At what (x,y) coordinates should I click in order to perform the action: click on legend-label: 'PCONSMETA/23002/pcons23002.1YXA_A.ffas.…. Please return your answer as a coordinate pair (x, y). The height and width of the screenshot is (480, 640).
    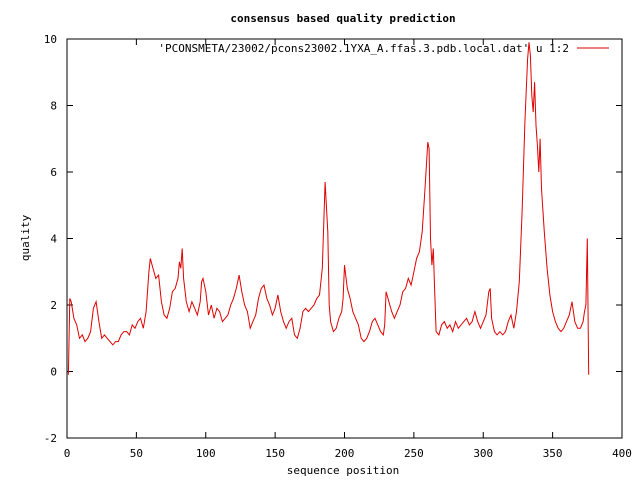
    Looking at the image, I should click on (363, 48).